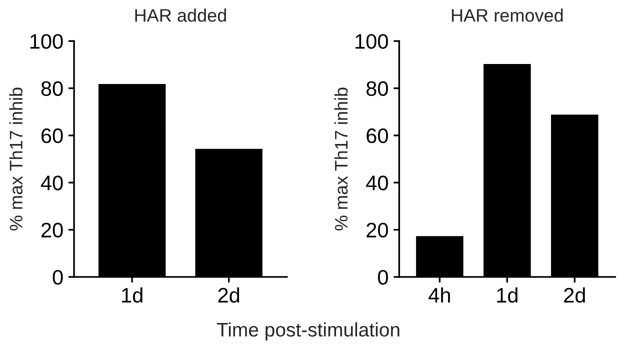  What do you see at coordinates (308, 331) in the screenshot?
I see `text: Time post-stimulation` at bounding box center [308, 331].